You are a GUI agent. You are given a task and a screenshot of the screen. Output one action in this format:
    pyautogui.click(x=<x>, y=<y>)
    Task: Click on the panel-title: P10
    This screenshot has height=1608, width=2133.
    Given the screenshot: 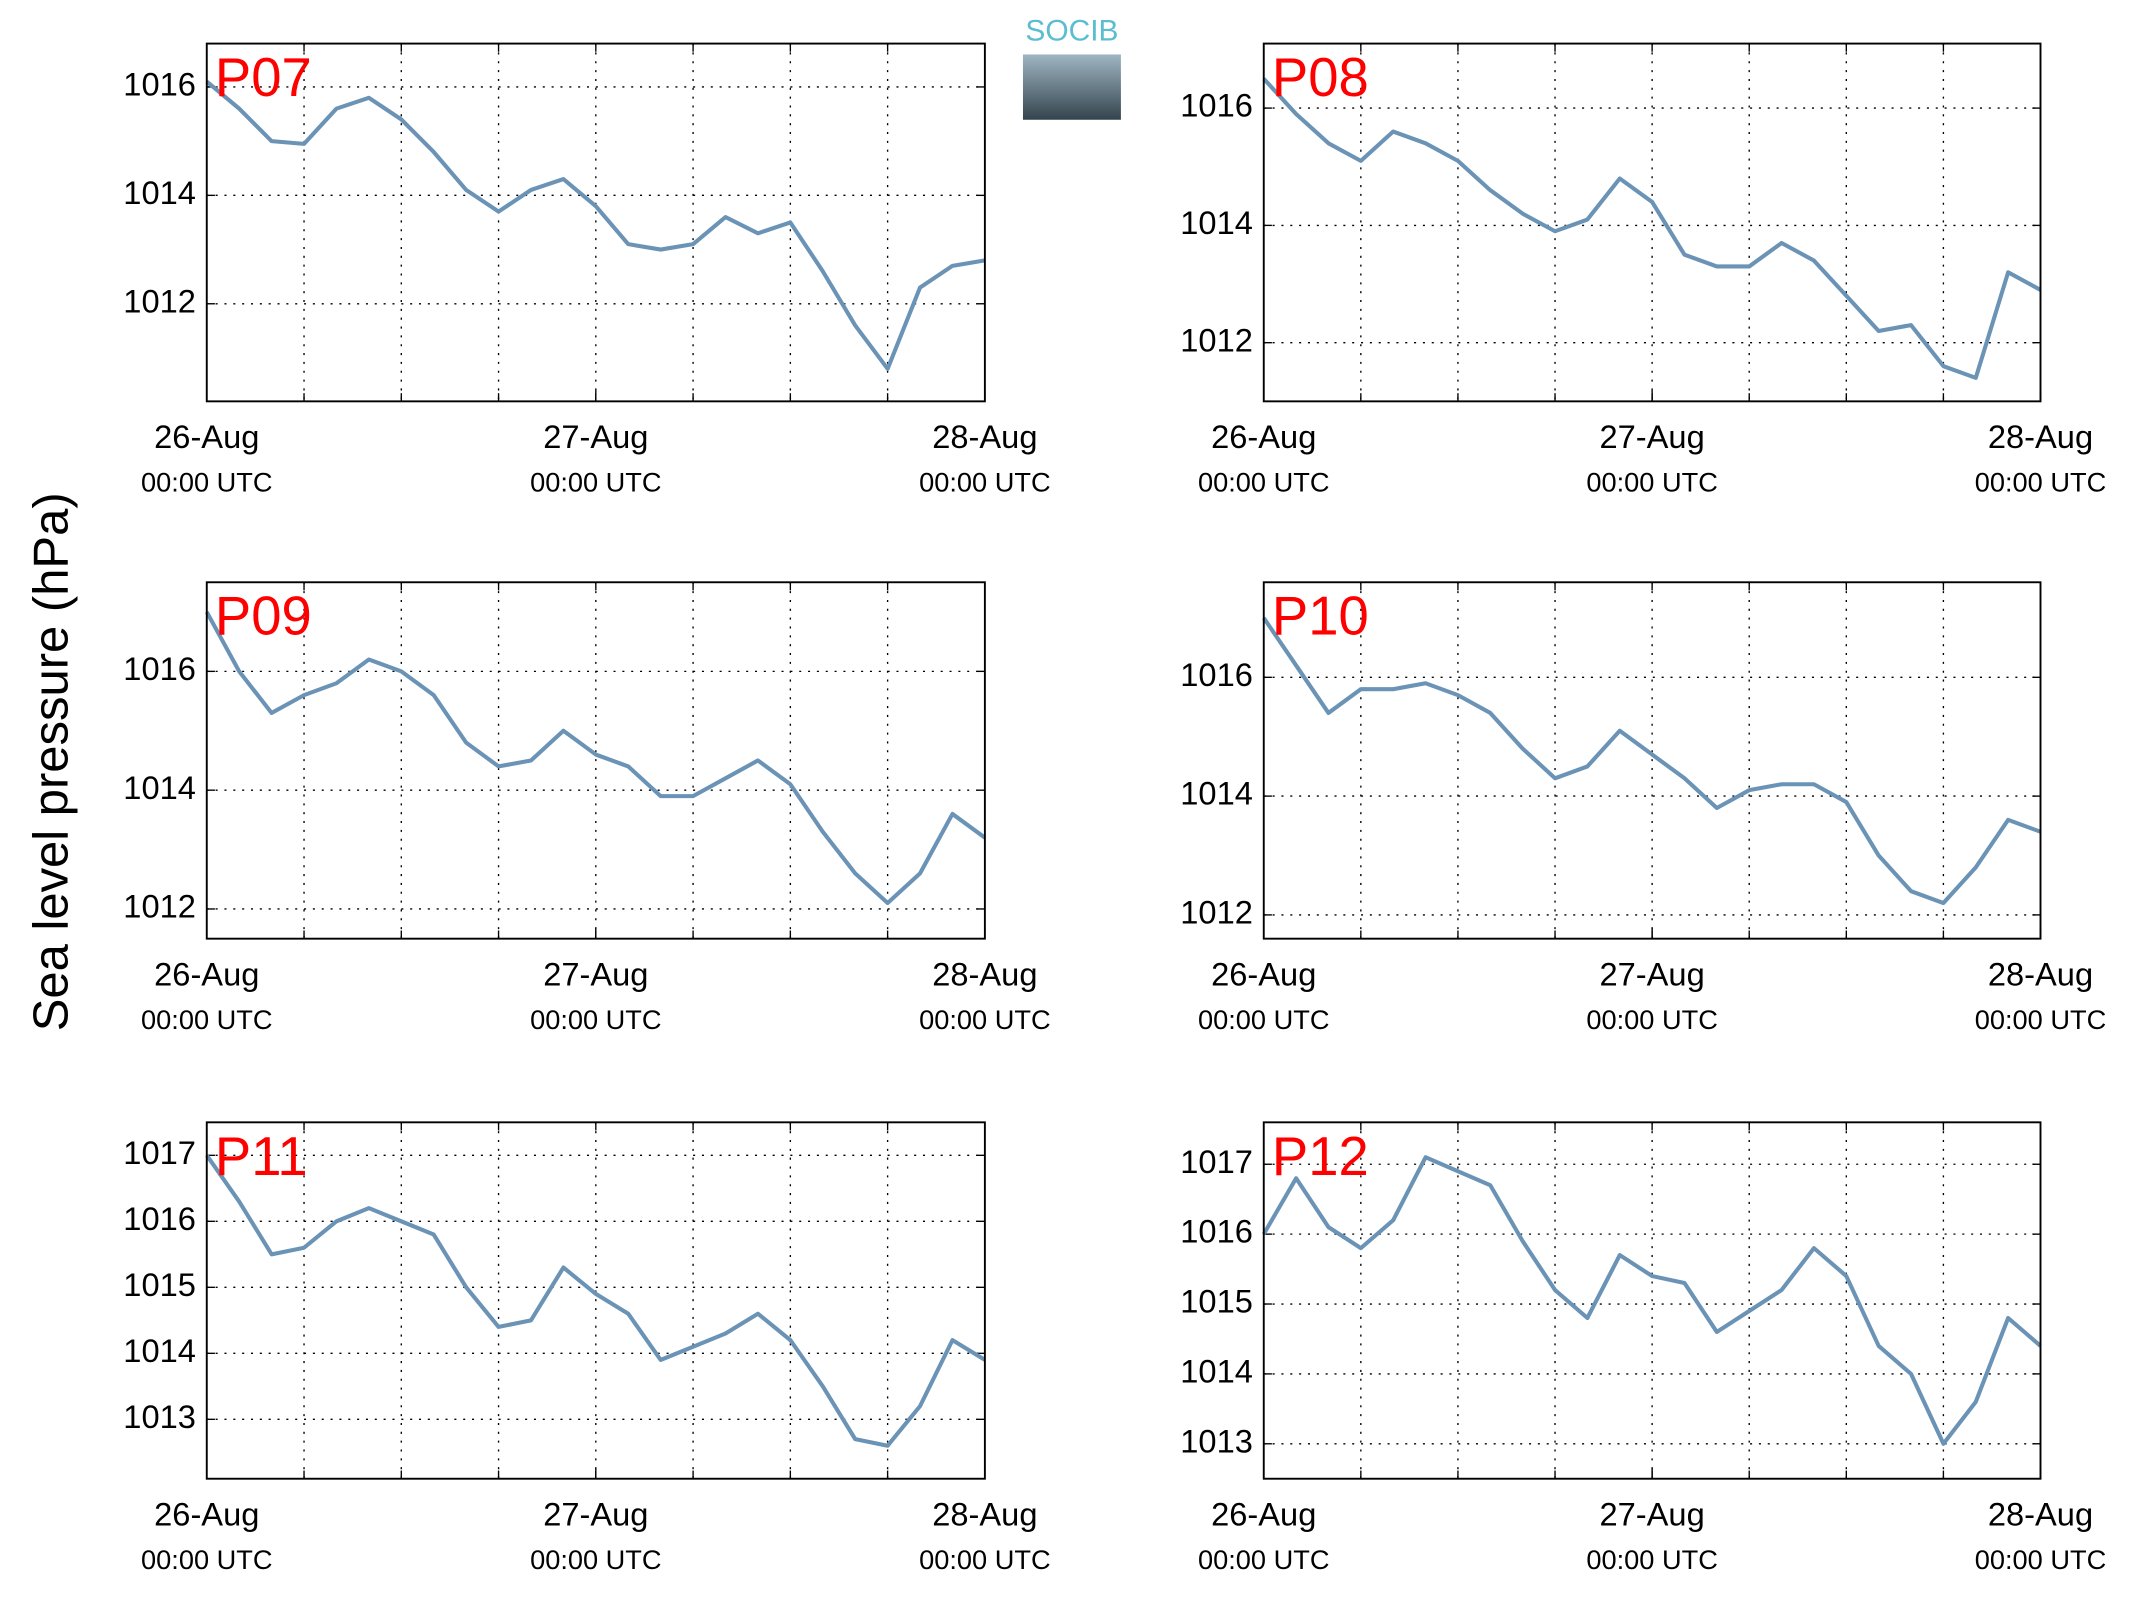 What is the action you would take?
    pyautogui.click(x=1320, y=616)
    